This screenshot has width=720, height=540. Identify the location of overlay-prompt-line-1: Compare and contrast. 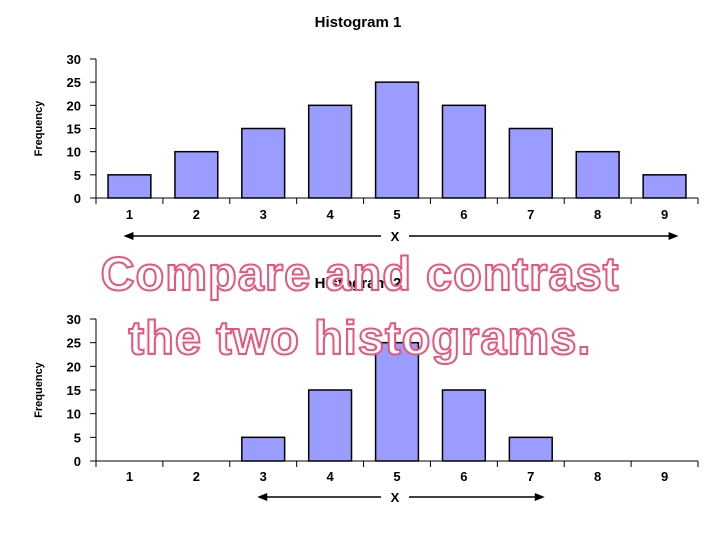
(360, 274).